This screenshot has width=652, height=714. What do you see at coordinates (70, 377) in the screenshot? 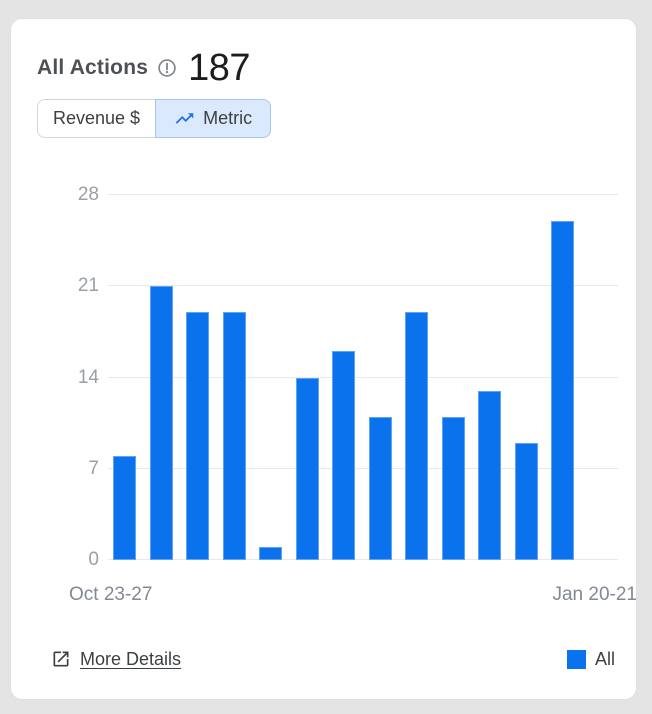
I see `y-axis: 0 7 14 21 28` at bounding box center [70, 377].